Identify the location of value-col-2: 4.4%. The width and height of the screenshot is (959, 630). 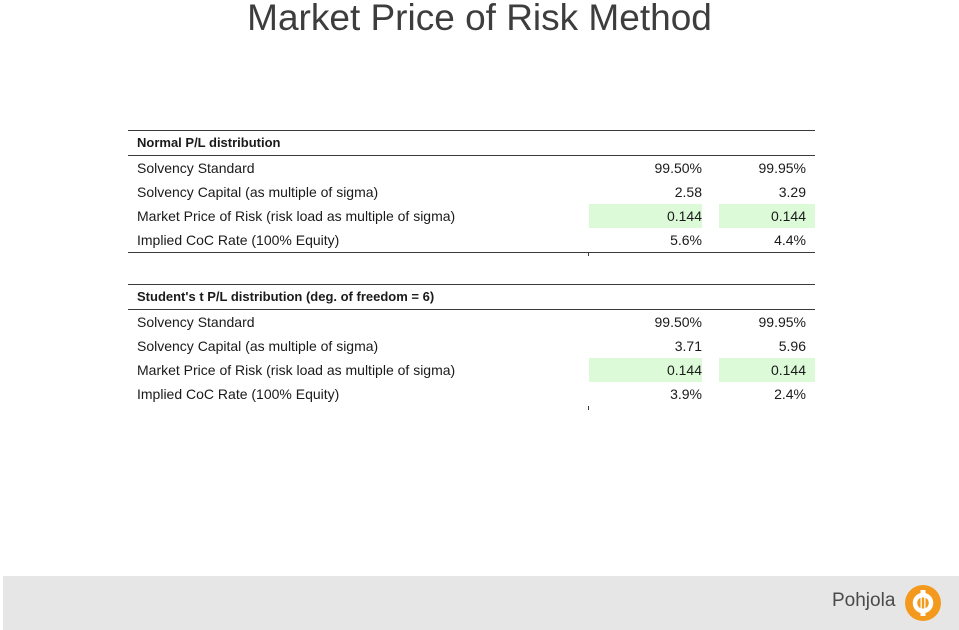
(790, 240).